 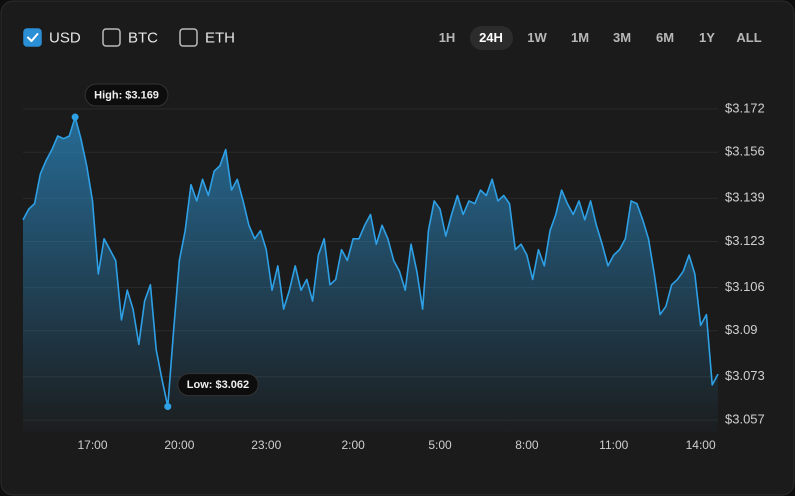 I want to click on range-button: 6M, so click(x=665, y=37).